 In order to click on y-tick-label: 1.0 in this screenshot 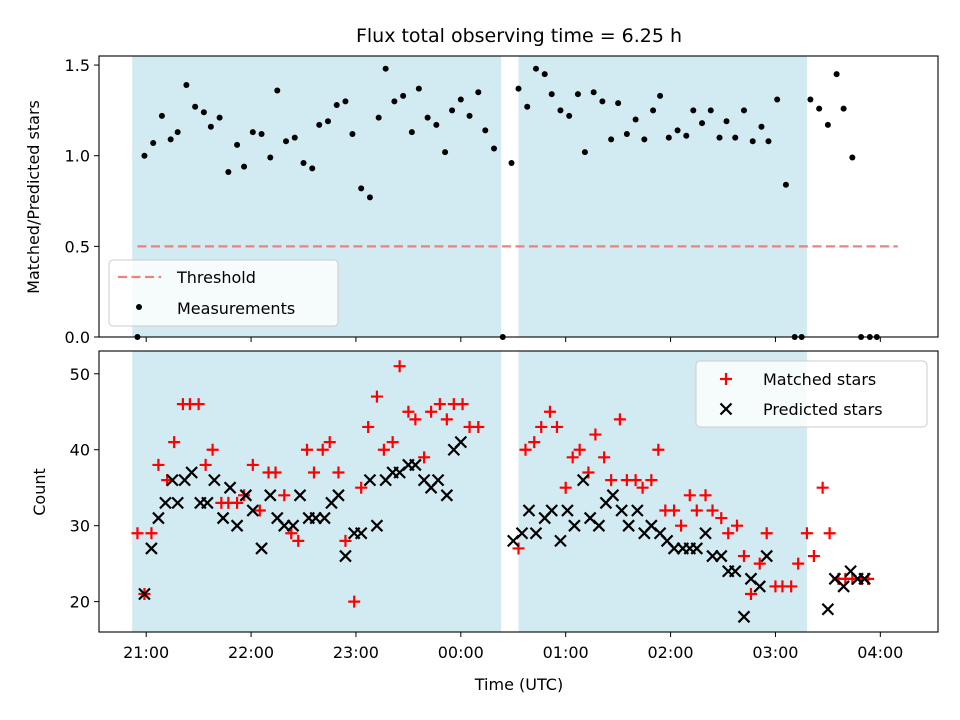, I will do `click(77, 156)`.